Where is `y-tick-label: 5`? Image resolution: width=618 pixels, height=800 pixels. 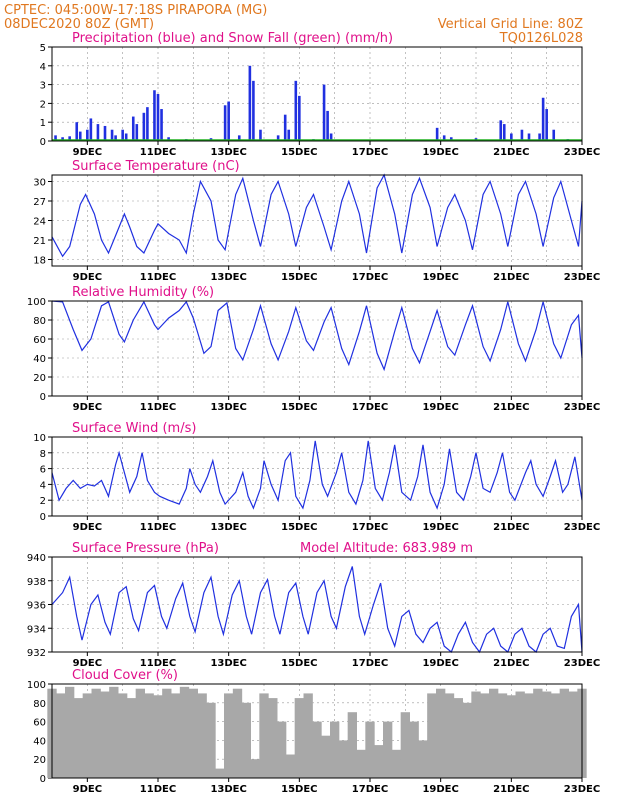 y-tick-label: 5 is located at coordinates (43, 48).